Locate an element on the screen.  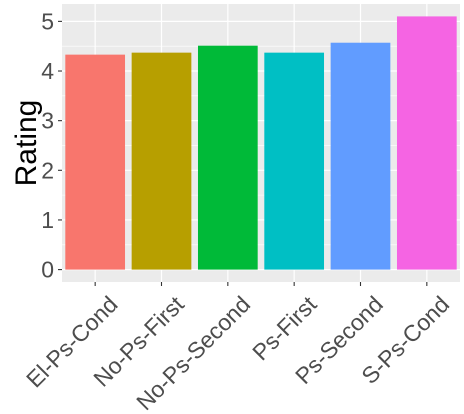
bar-ps-second is located at coordinates (360, 156).